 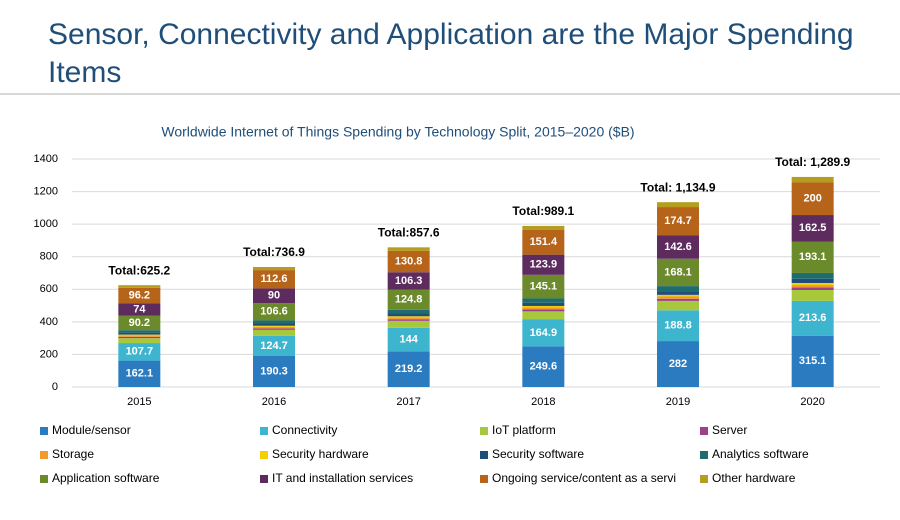 I want to click on segment-label: 124.8, so click(x=409, y=300).